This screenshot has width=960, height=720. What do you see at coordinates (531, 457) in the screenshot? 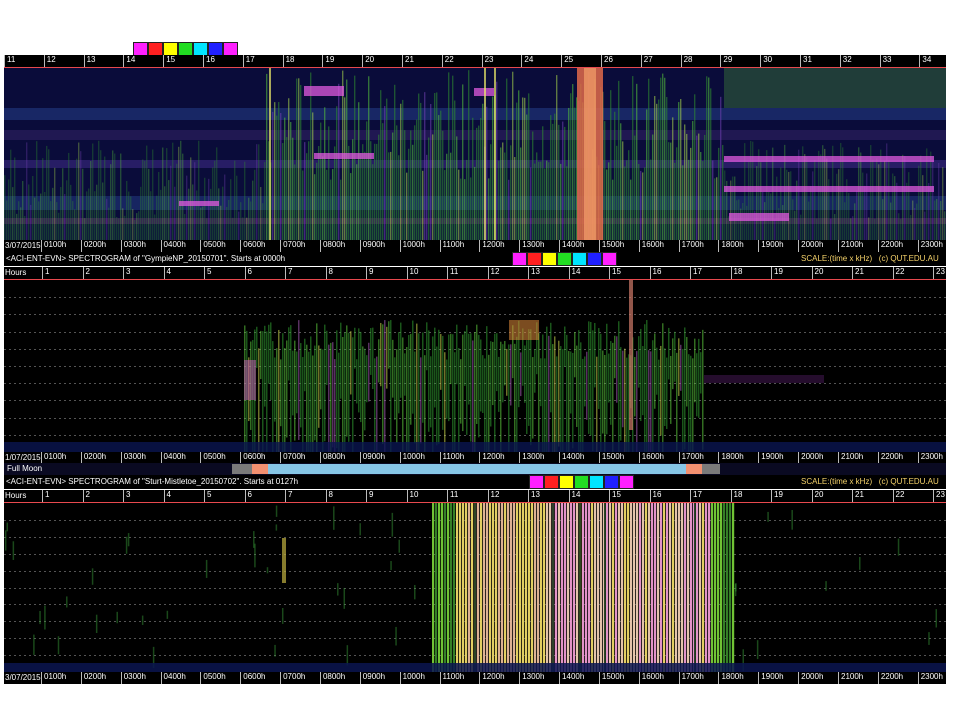
I see `time-tick-label: 1300h` at bounding box center [531, 457].